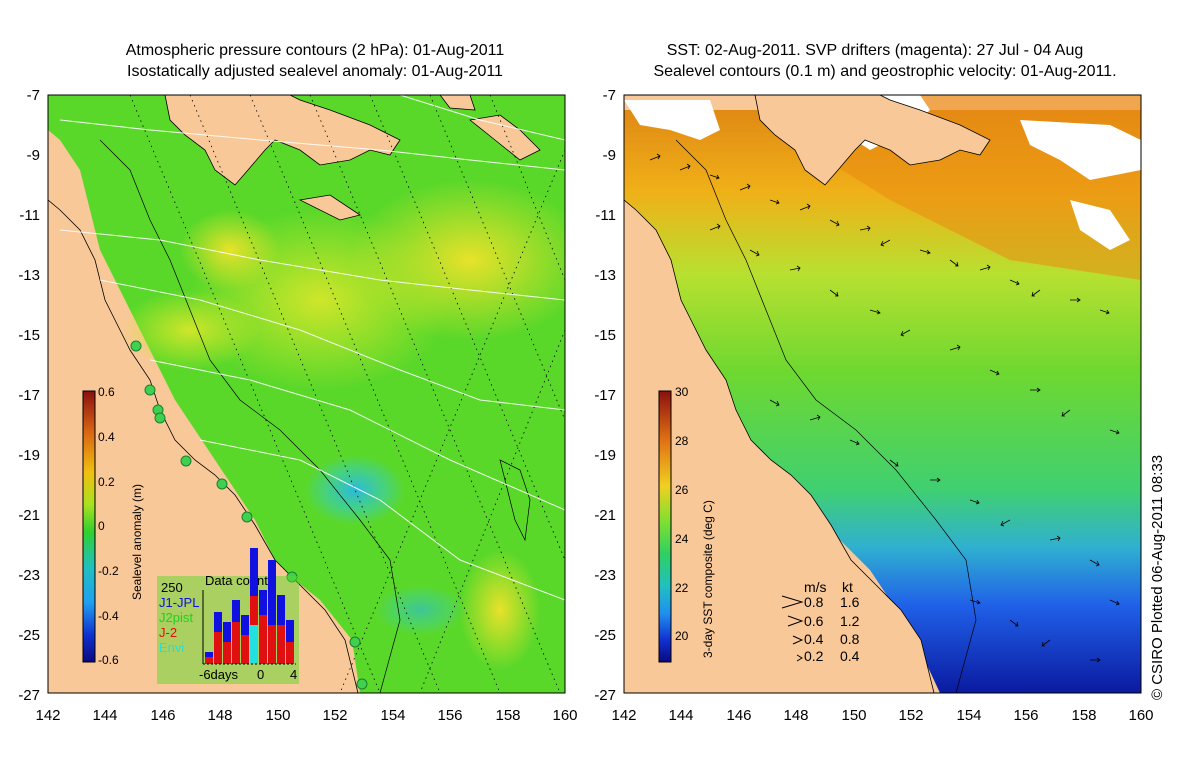 The image size is (1200, 780). I want to click on data-count-inset: Data count 250 J1-JPL J2pist J-2 Envi -, so click(228, 616).